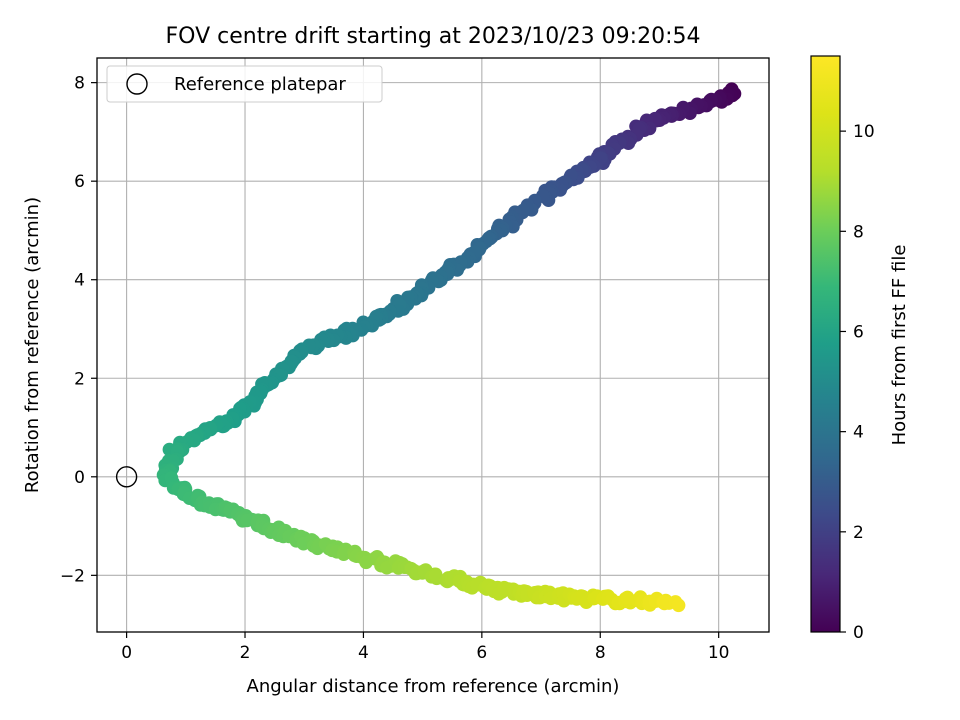 This screenshot has height=720, width=960. What do you see at coordinates (899, 345) in the screenshot?
I see `colorbar-label: Hours from first FF file` at bounding box center [899, 345].